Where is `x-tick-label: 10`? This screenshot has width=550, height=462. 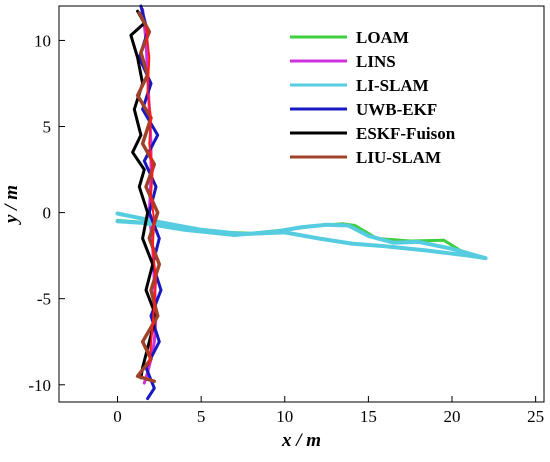
x-tick-label: 10 is located at coordinates (284, 416).